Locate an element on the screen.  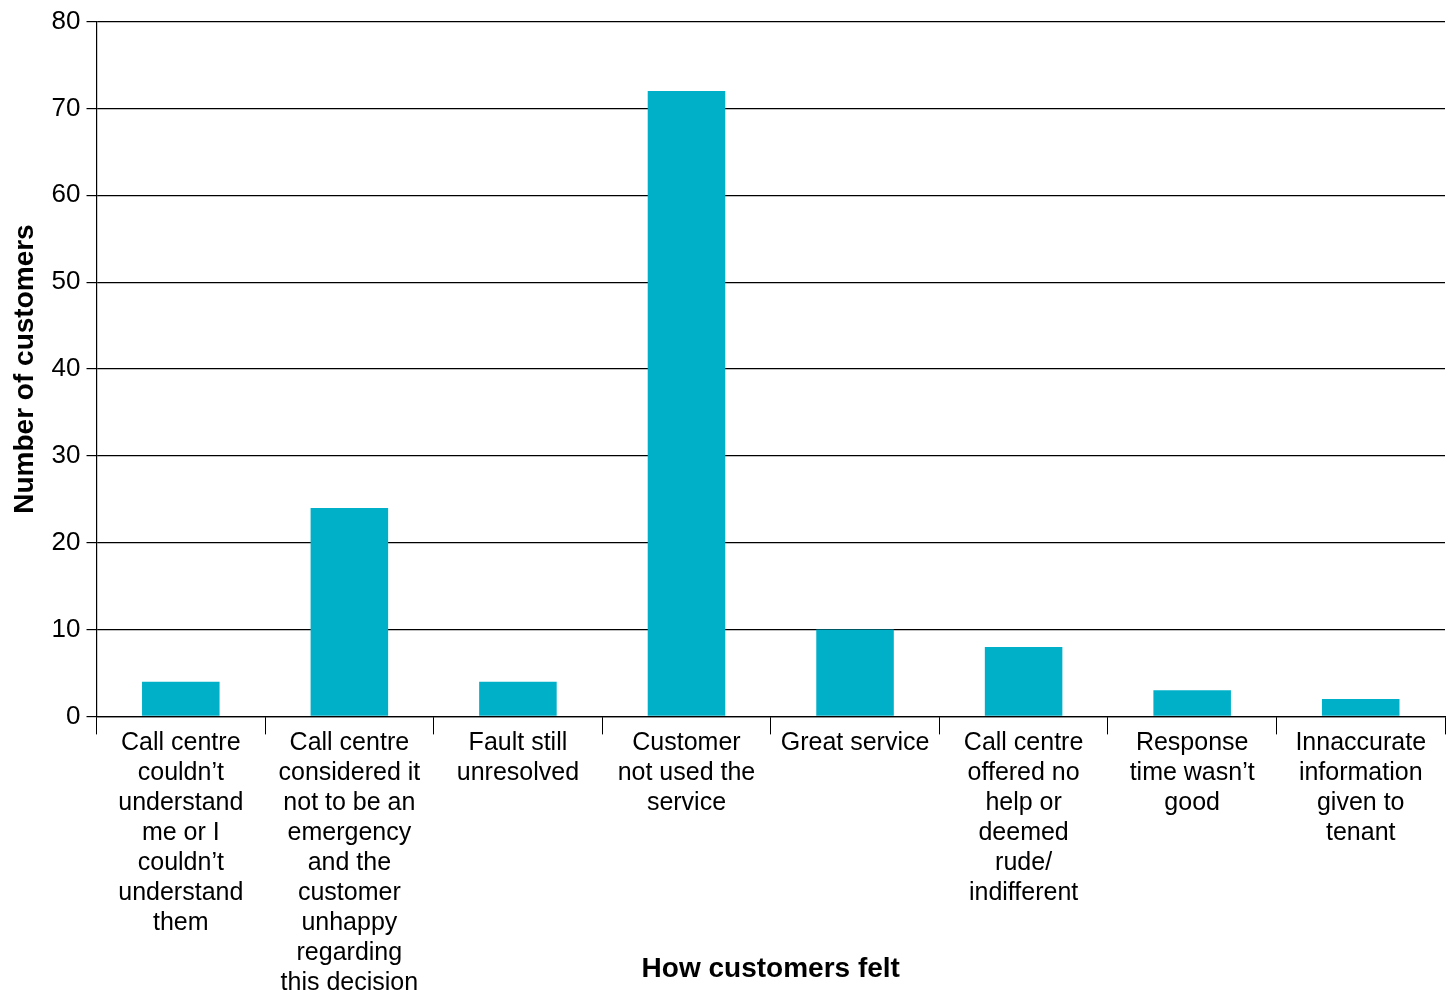
x-tick-label: Response time wasn’t good is located at coordinates (1192, 771).